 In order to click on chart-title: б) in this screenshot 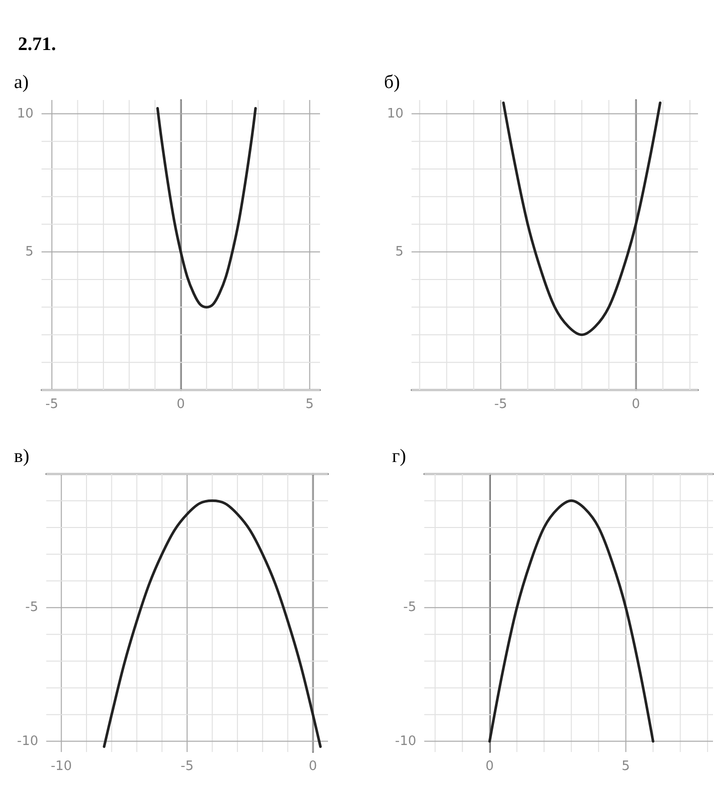, I will do `click(392, 83)`.